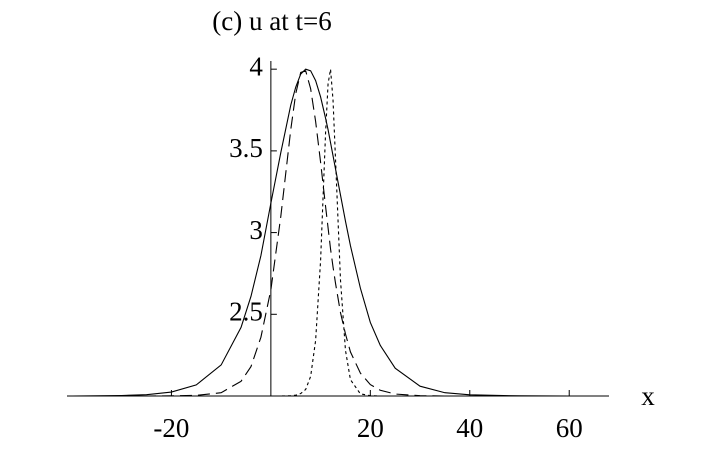 This screenshot has width=728, height=450. I want to click on chart-title: (c) u at t=6, so click(271, 21).